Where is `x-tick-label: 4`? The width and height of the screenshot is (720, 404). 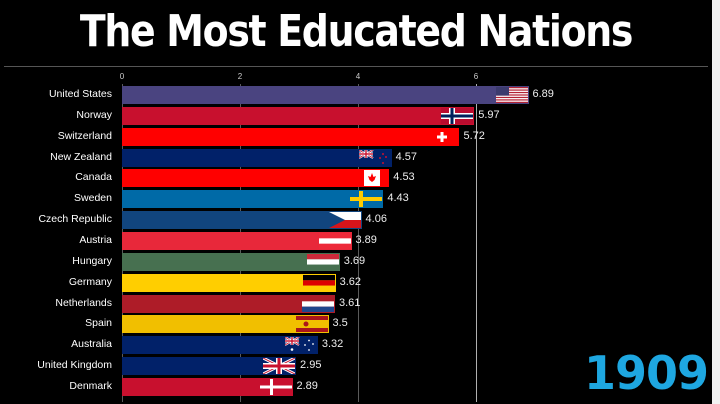 x-tick-label: 4 is located at coordinates (358, 76).